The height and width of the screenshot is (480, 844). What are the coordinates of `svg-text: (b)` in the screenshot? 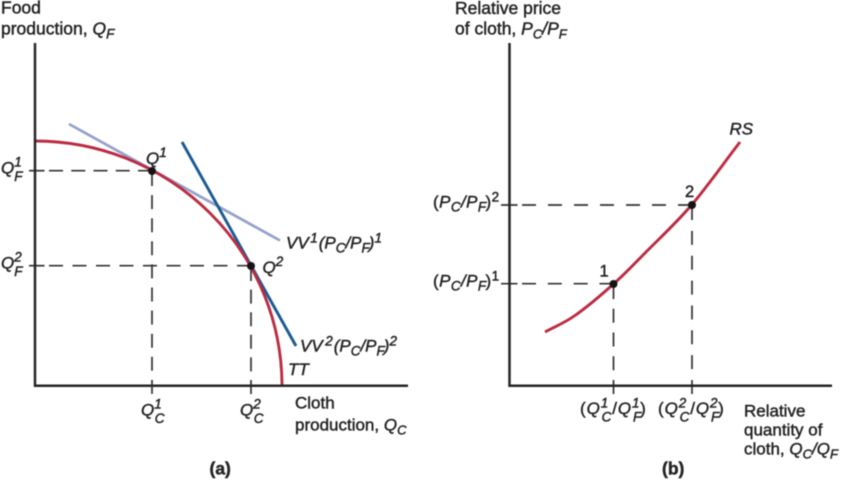 It's located at (673, 469).